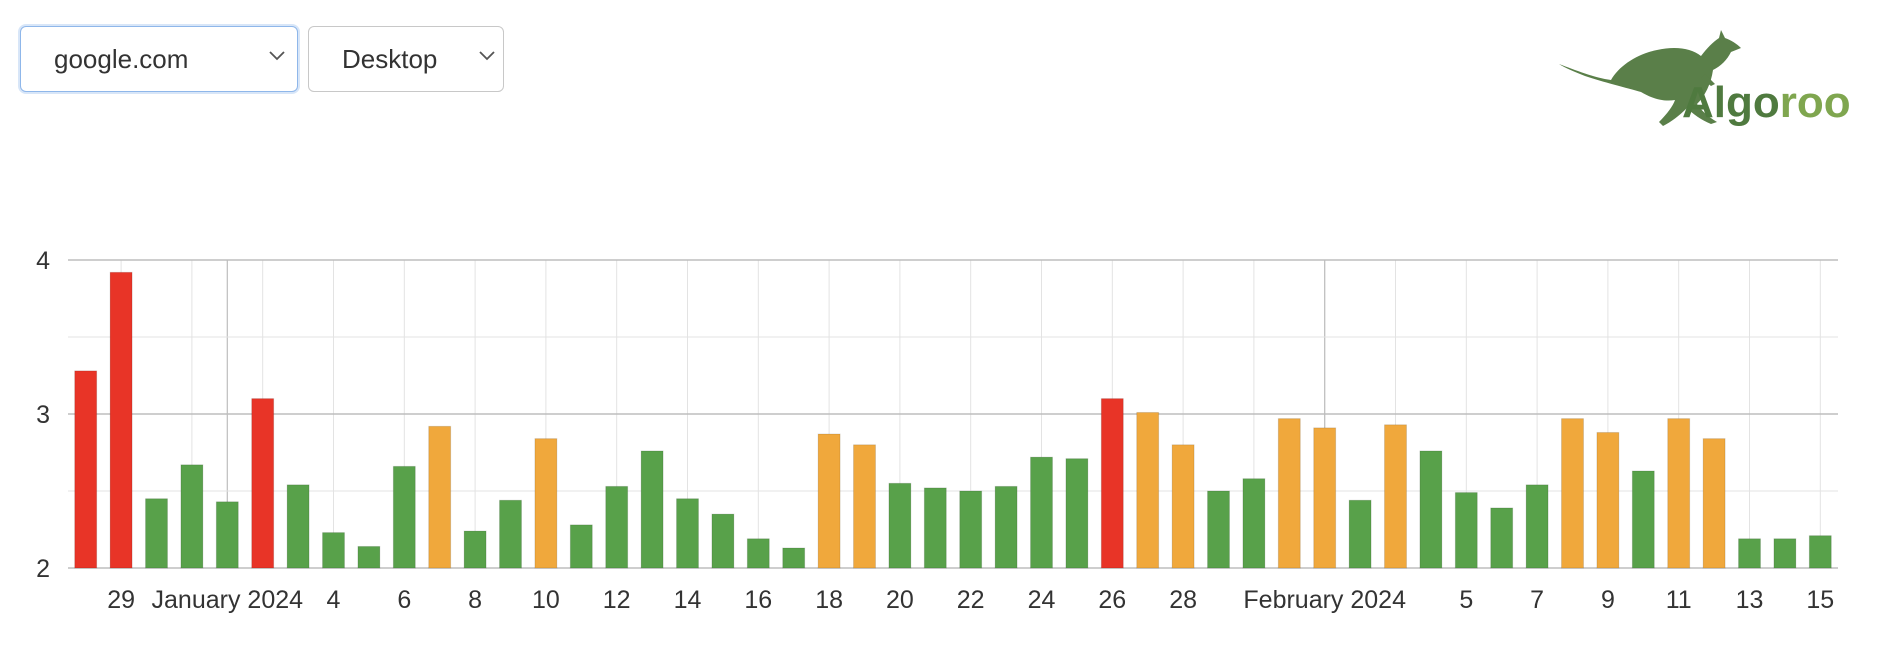 This screenshot has width=1894, height=646. What do you see at coordinates (404, 600) in the screenshot?
I see `x-tick-label: 6` at bounding box center [404, 600].